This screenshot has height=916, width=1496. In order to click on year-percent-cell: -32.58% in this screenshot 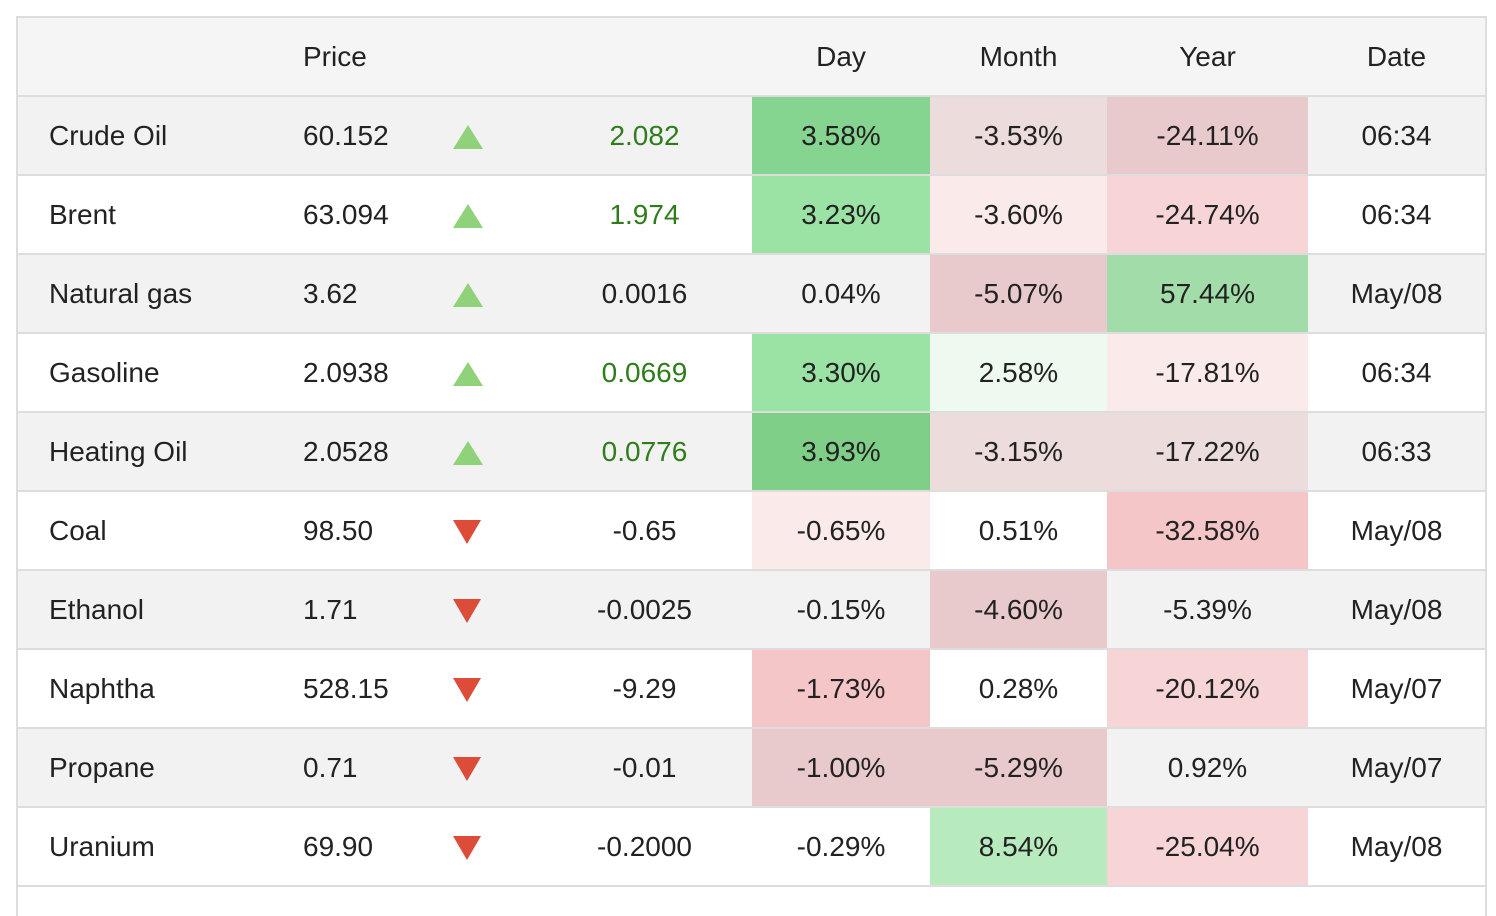, I will do `click(1207, 531)`.